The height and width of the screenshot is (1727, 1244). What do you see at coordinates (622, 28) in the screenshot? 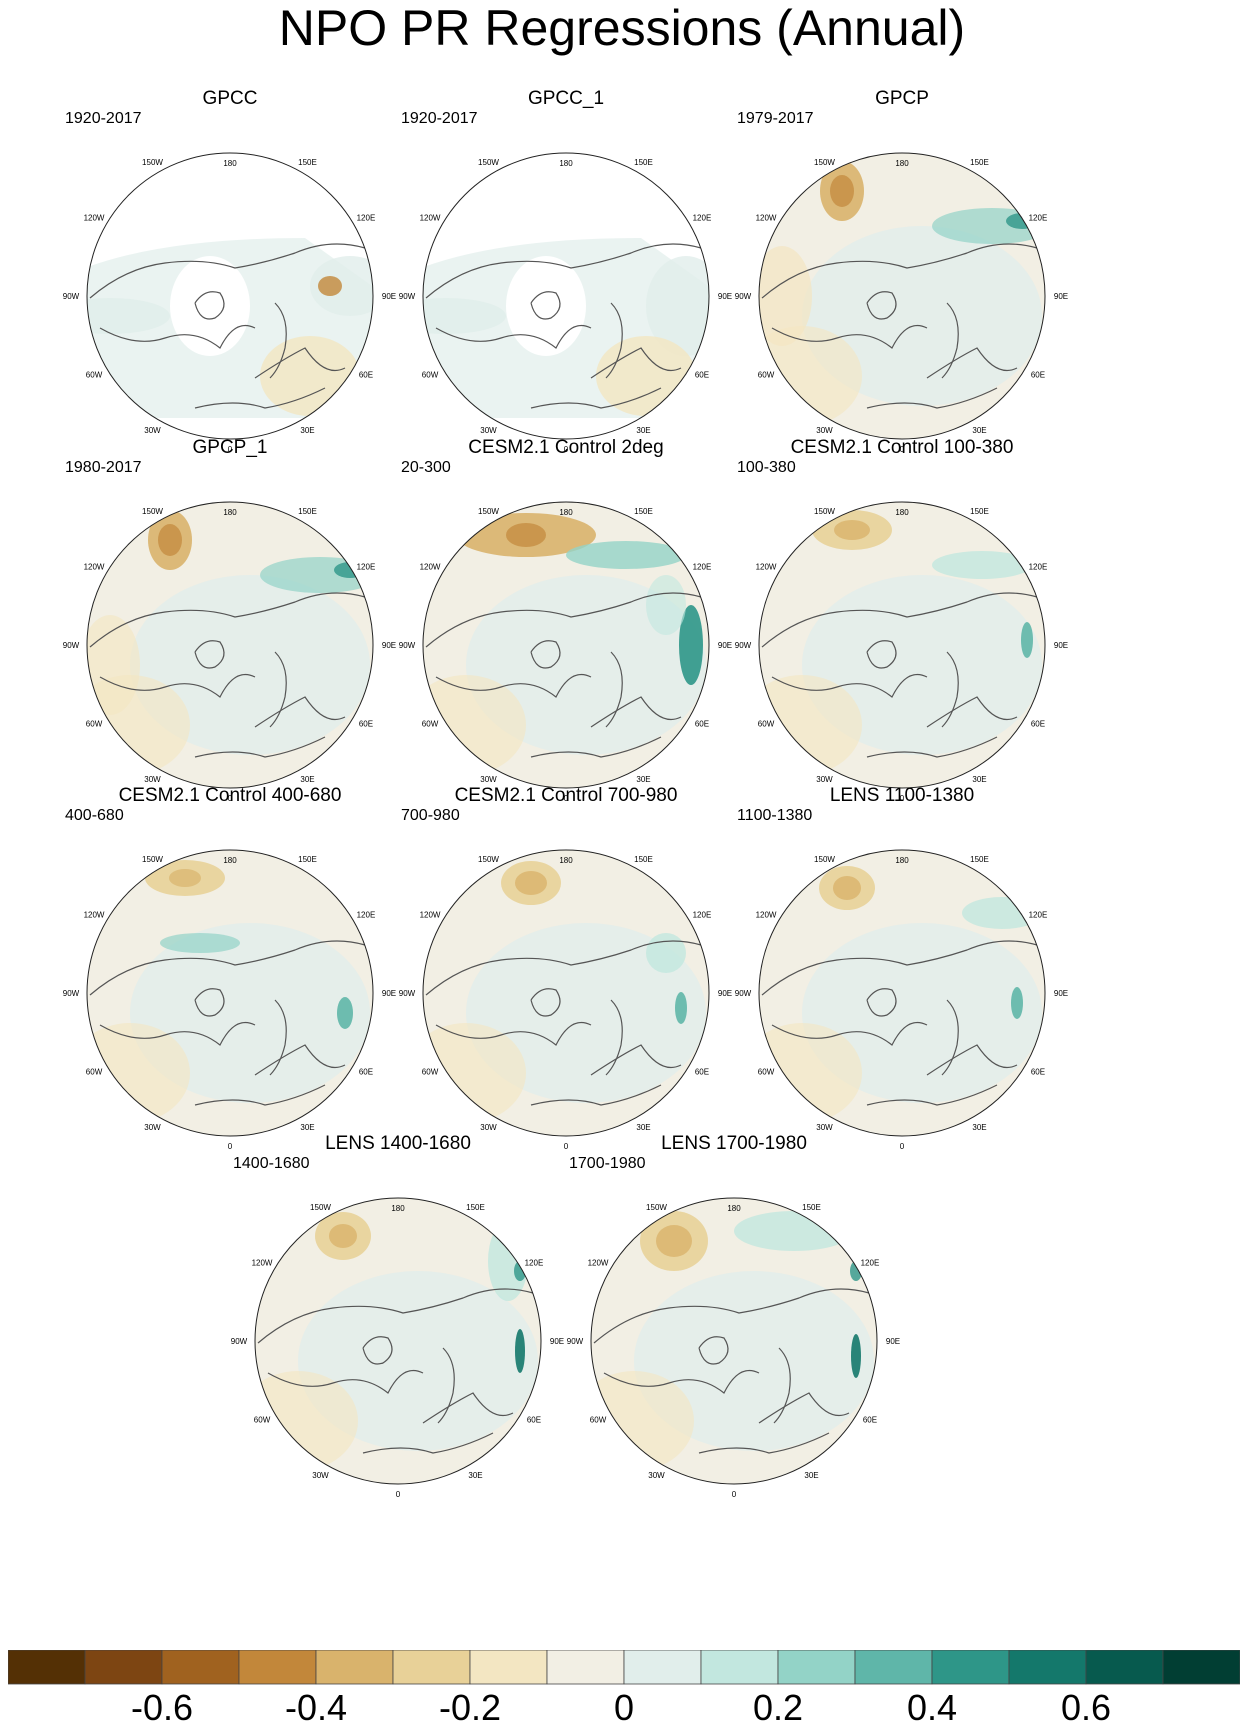
I see `figure-title: NPO PR Regressions (Annual)` at bounding box center [622, 28].